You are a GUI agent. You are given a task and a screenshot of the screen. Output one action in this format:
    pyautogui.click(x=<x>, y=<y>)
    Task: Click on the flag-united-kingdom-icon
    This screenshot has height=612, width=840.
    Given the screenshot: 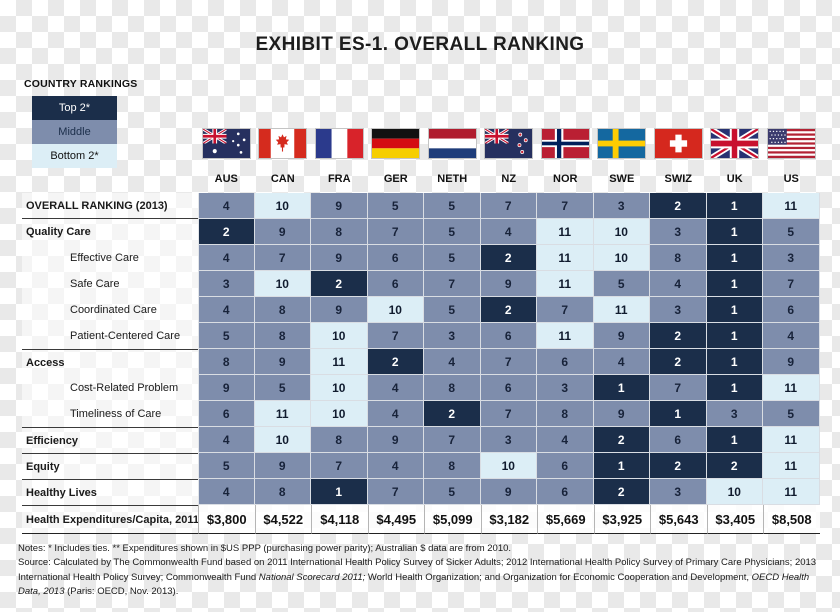 What is the action you would take?
    pyautogui.click(x=735, y=147)
    